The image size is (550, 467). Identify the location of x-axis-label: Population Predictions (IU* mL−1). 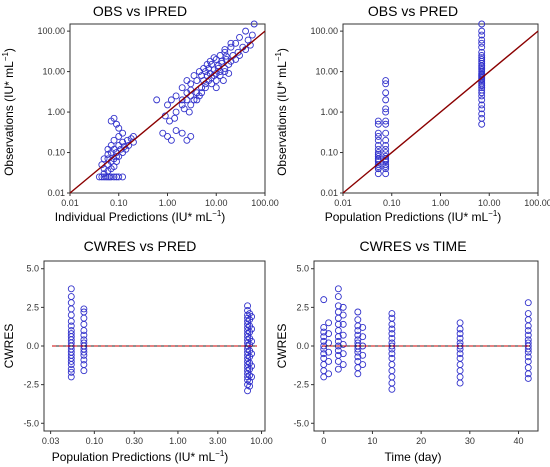
(140, 456).